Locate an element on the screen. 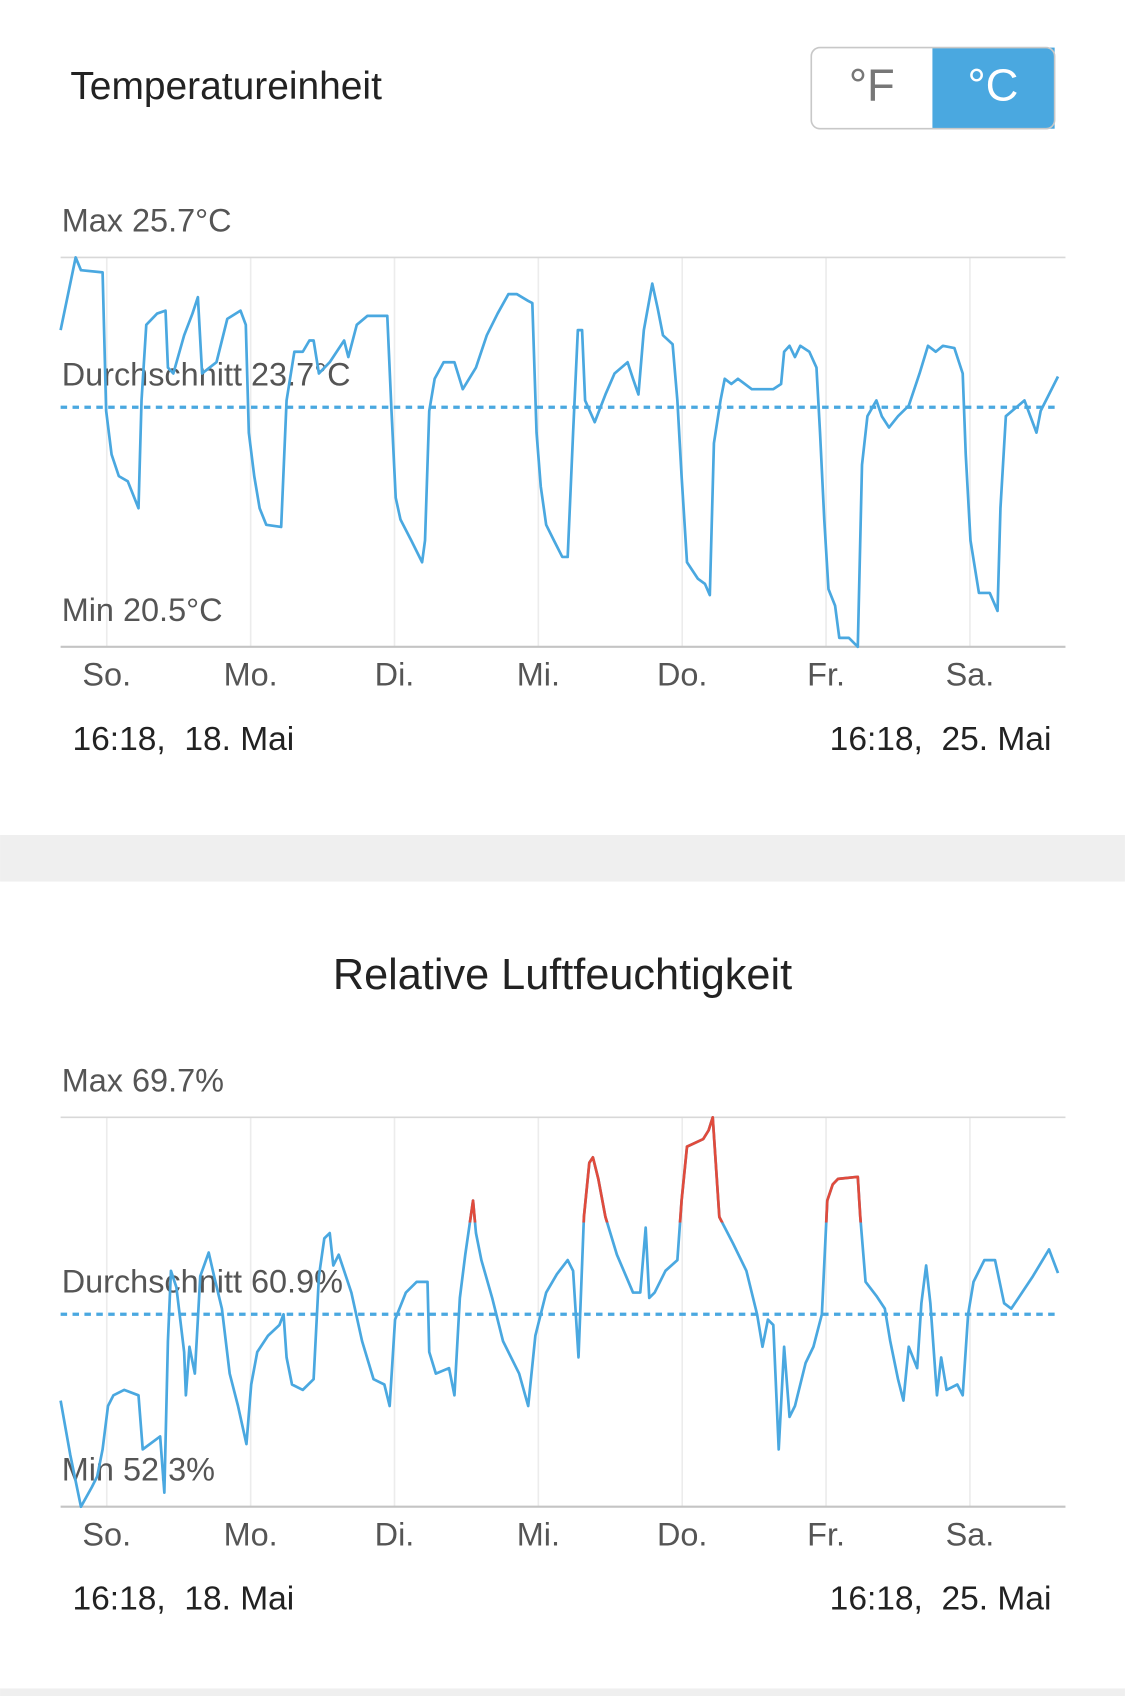  y-tick-label: Min 20.5°C is located at coordinates (142, 610).